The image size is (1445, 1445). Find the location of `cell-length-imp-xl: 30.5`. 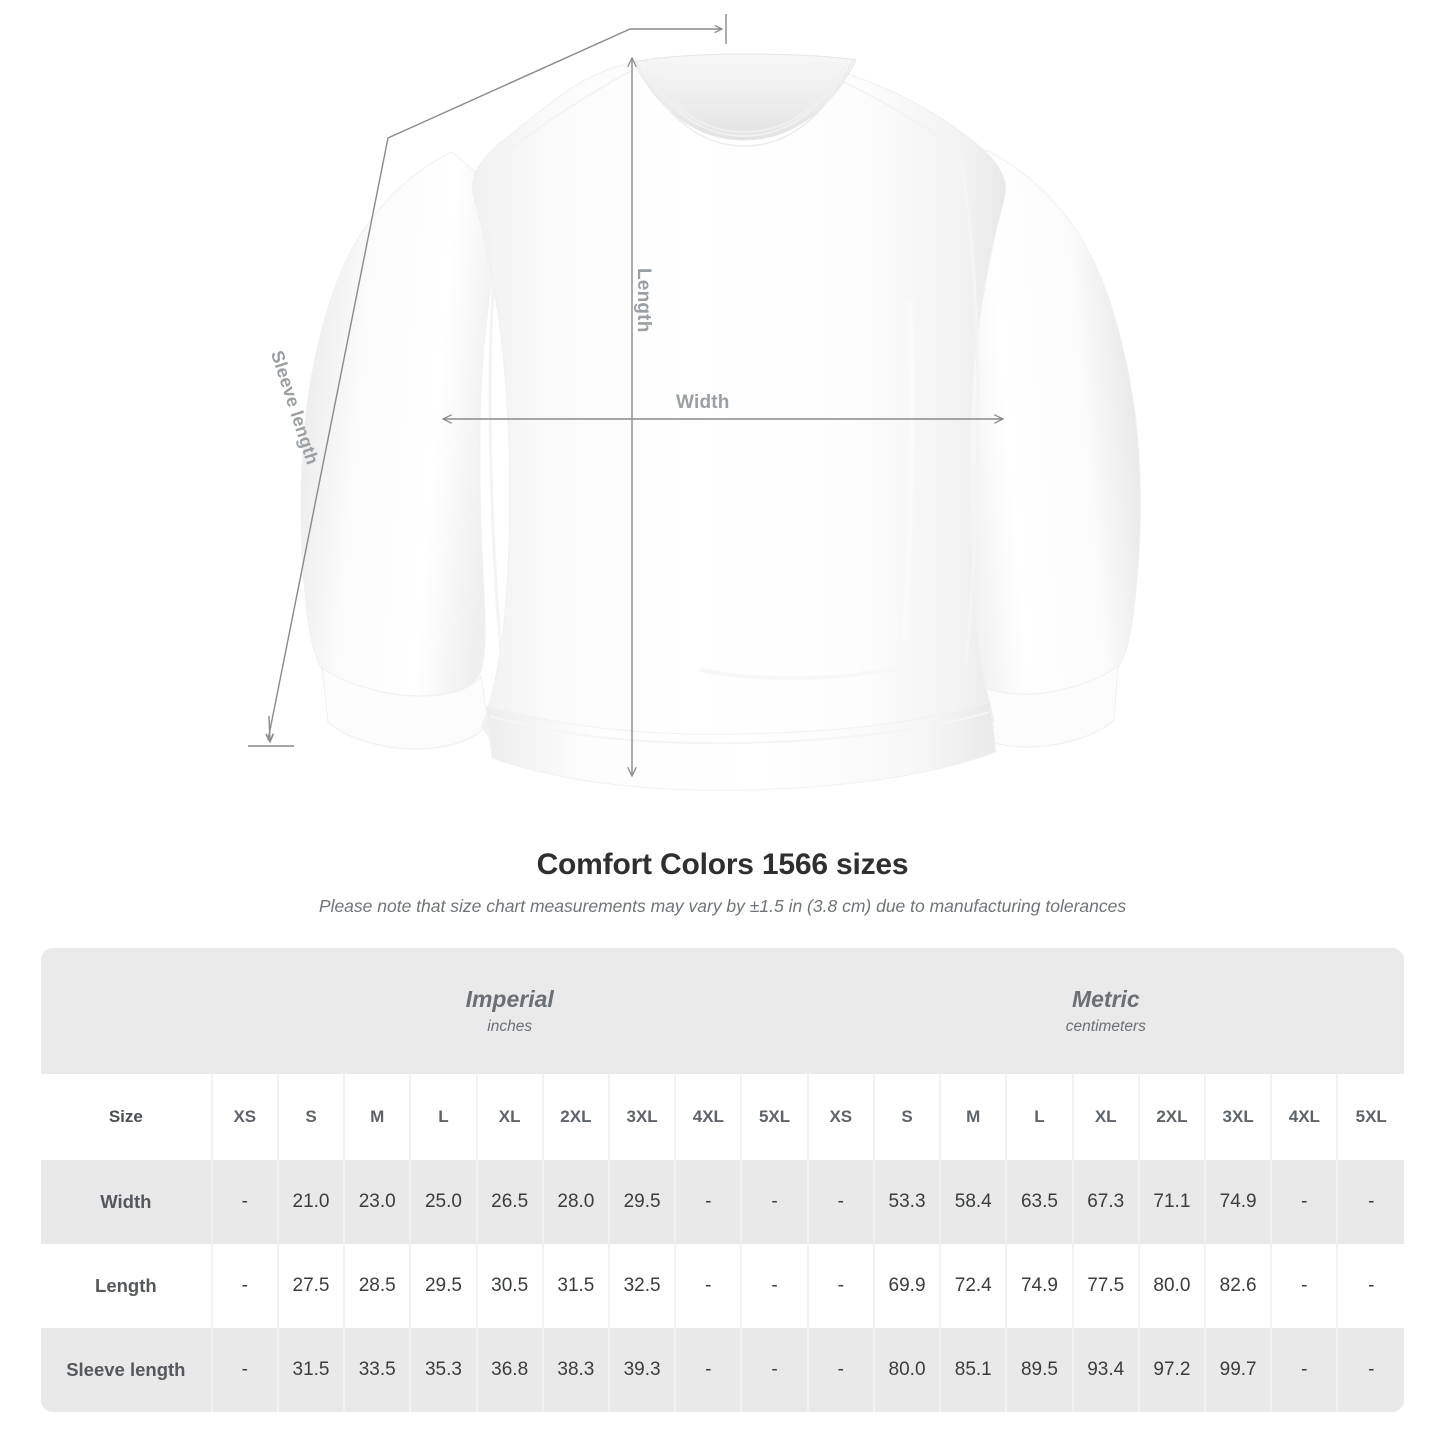

cell-length-imp-xl: 30.5 is located at coordinates (510, 1286).